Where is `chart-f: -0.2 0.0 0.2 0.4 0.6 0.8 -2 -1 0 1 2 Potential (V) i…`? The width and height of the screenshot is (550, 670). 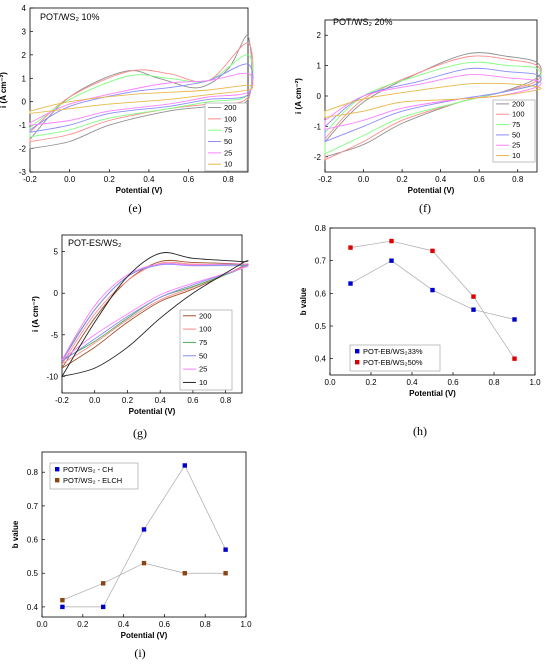 chart-f: -0.2 0.0 0.2 0.4 0.6 0.8 -2 -1 0 1 2 Potential (V) i… is located at coordinates (418, 116).